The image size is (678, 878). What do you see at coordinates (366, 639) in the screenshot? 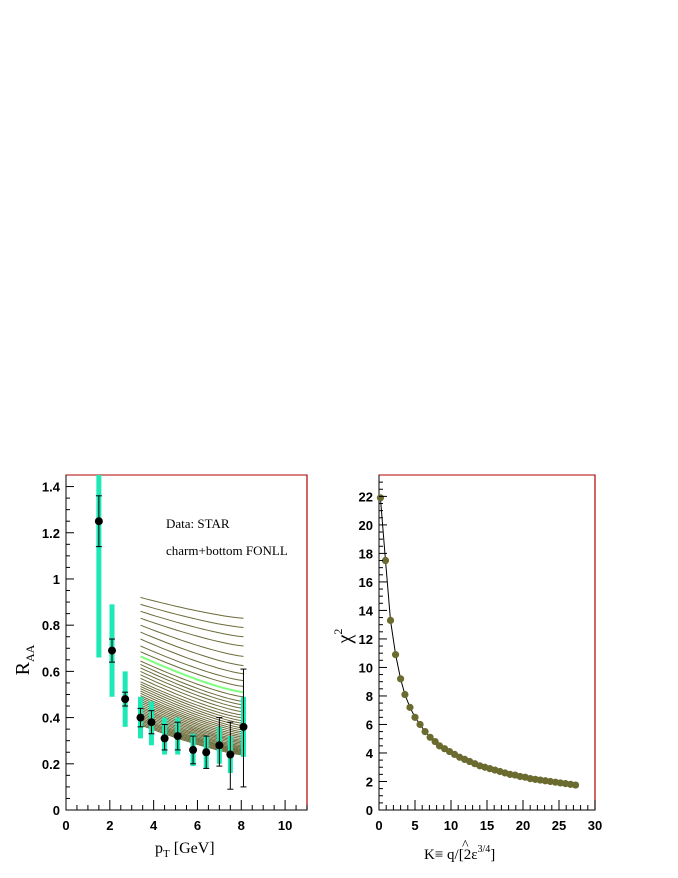
I see `right-y-tick-label: 12` at bounding box center [366, 639].